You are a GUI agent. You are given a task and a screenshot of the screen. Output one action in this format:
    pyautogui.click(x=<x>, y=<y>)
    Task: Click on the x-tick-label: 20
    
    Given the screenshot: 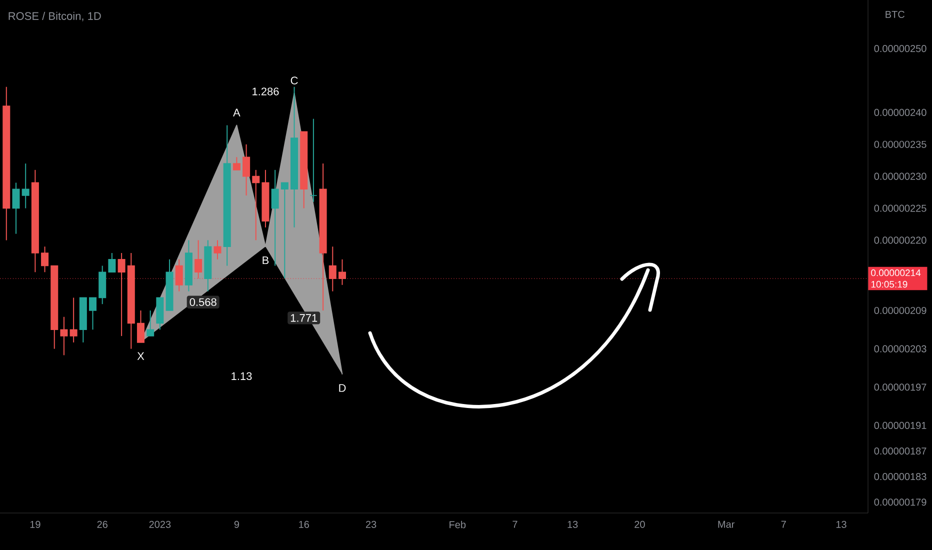 What is the action you would take?
    pyautogui.click(x=639, y=524)
    